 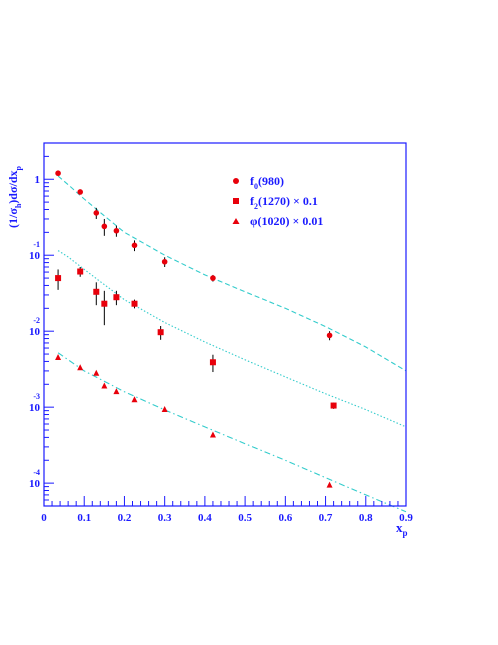 What do you see at coordinates (236, 181) in the screenshot?
I see `legend-marker-f0` at bounding box center [236, 181].